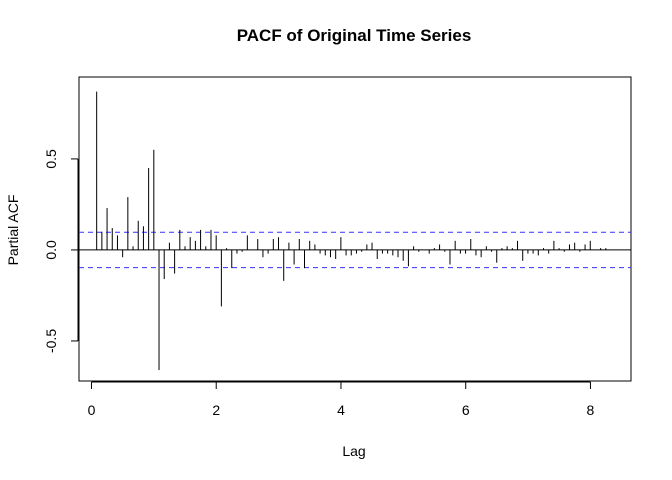  What do you see at coordinates (92, 410) in the screenshot?
I see `x-tick-label: 0` at bounding box center [92, 410].